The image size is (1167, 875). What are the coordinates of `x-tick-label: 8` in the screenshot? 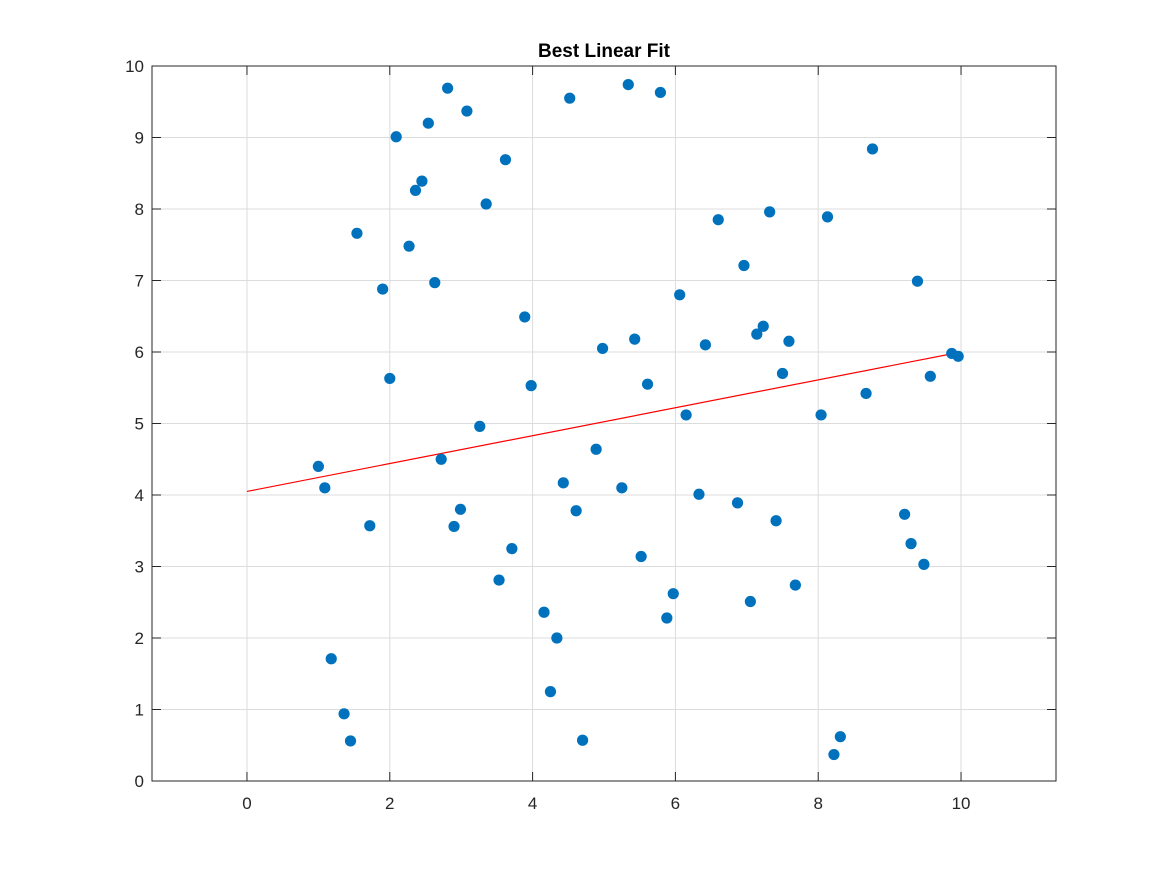 It's located at (817, 803).